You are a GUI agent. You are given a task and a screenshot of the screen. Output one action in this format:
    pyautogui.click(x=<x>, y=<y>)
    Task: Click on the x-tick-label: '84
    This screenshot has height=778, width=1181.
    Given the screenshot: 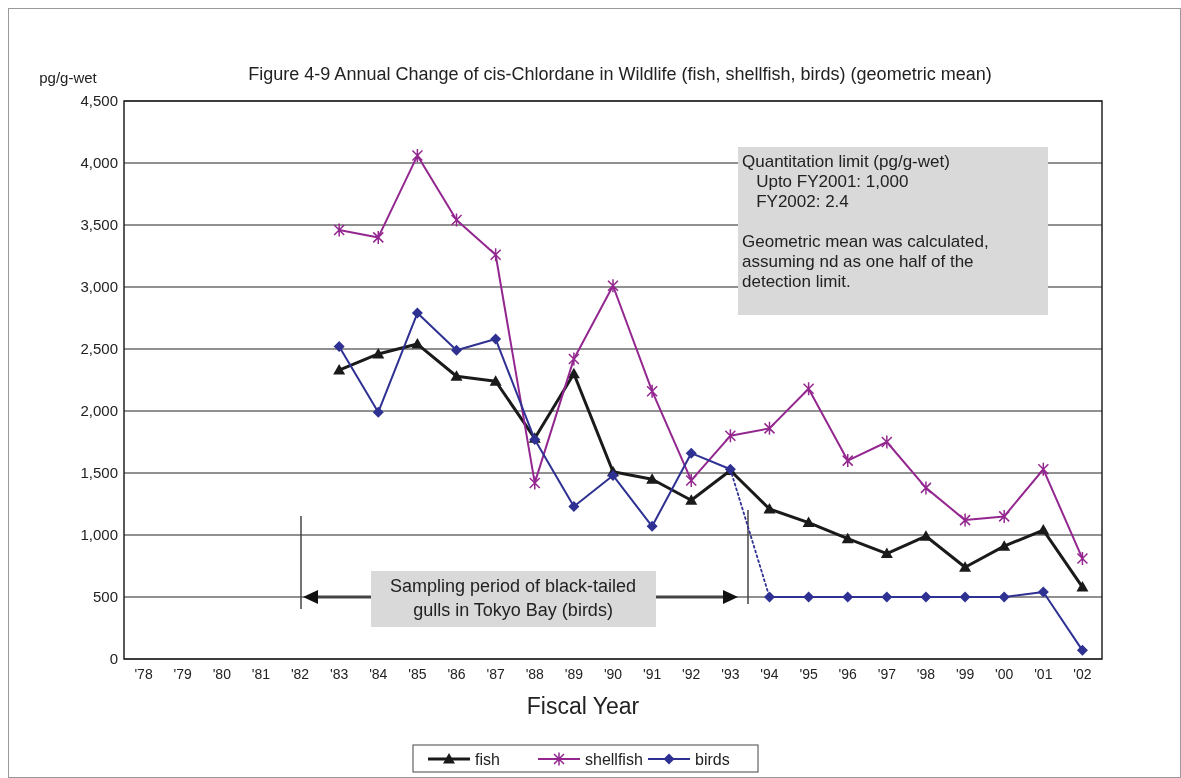 What is the action you would take?
    pyautogui.click(x=378, y=674)
    